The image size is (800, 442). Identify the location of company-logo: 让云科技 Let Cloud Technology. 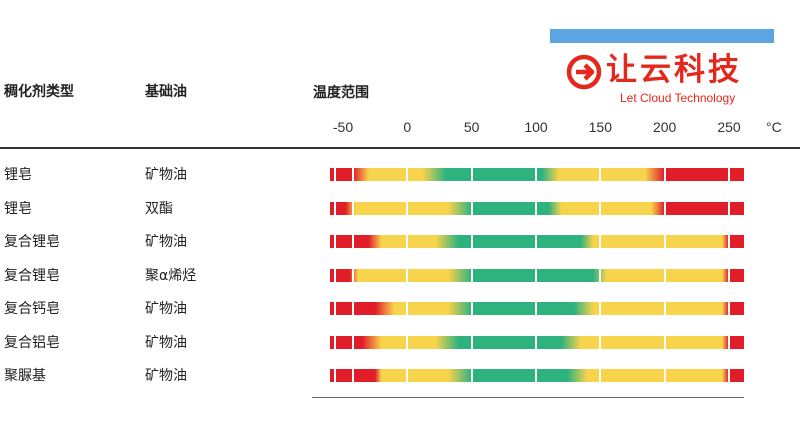
(666, 78).